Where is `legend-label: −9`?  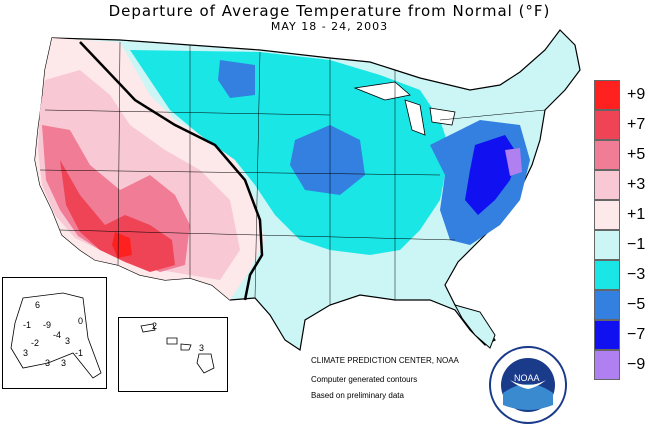 legend-label: −9 is located at coordinates (636, 364).